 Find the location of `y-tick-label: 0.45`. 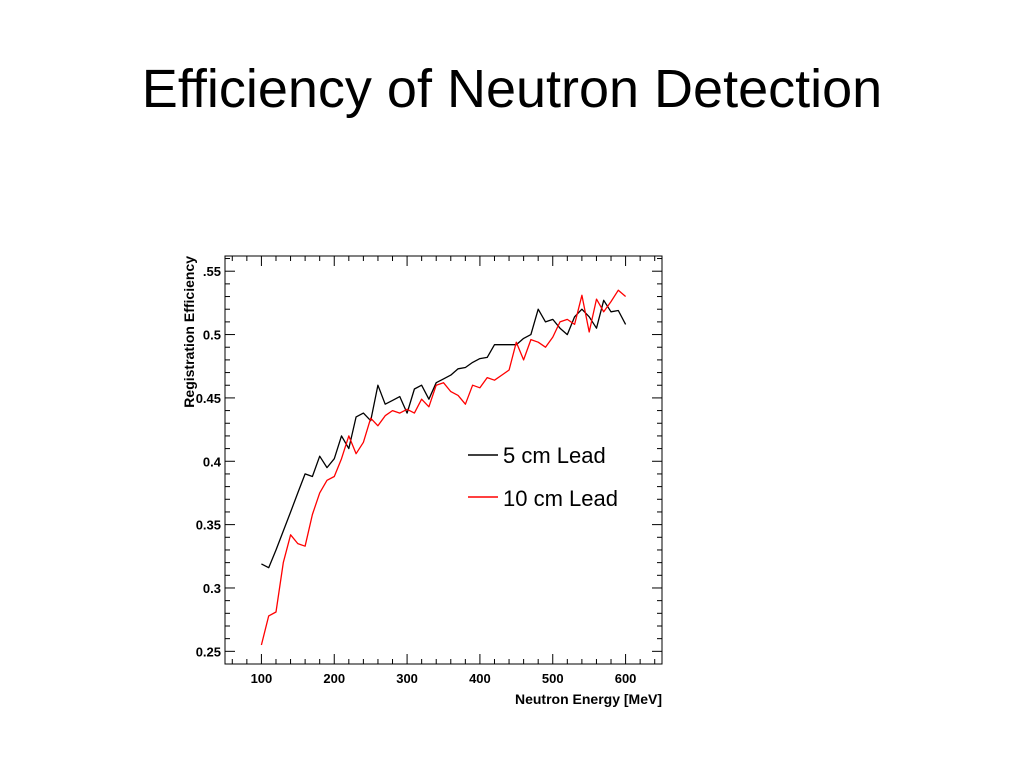

y-tick-label: 0.45 is located at coordinates (208, 398).